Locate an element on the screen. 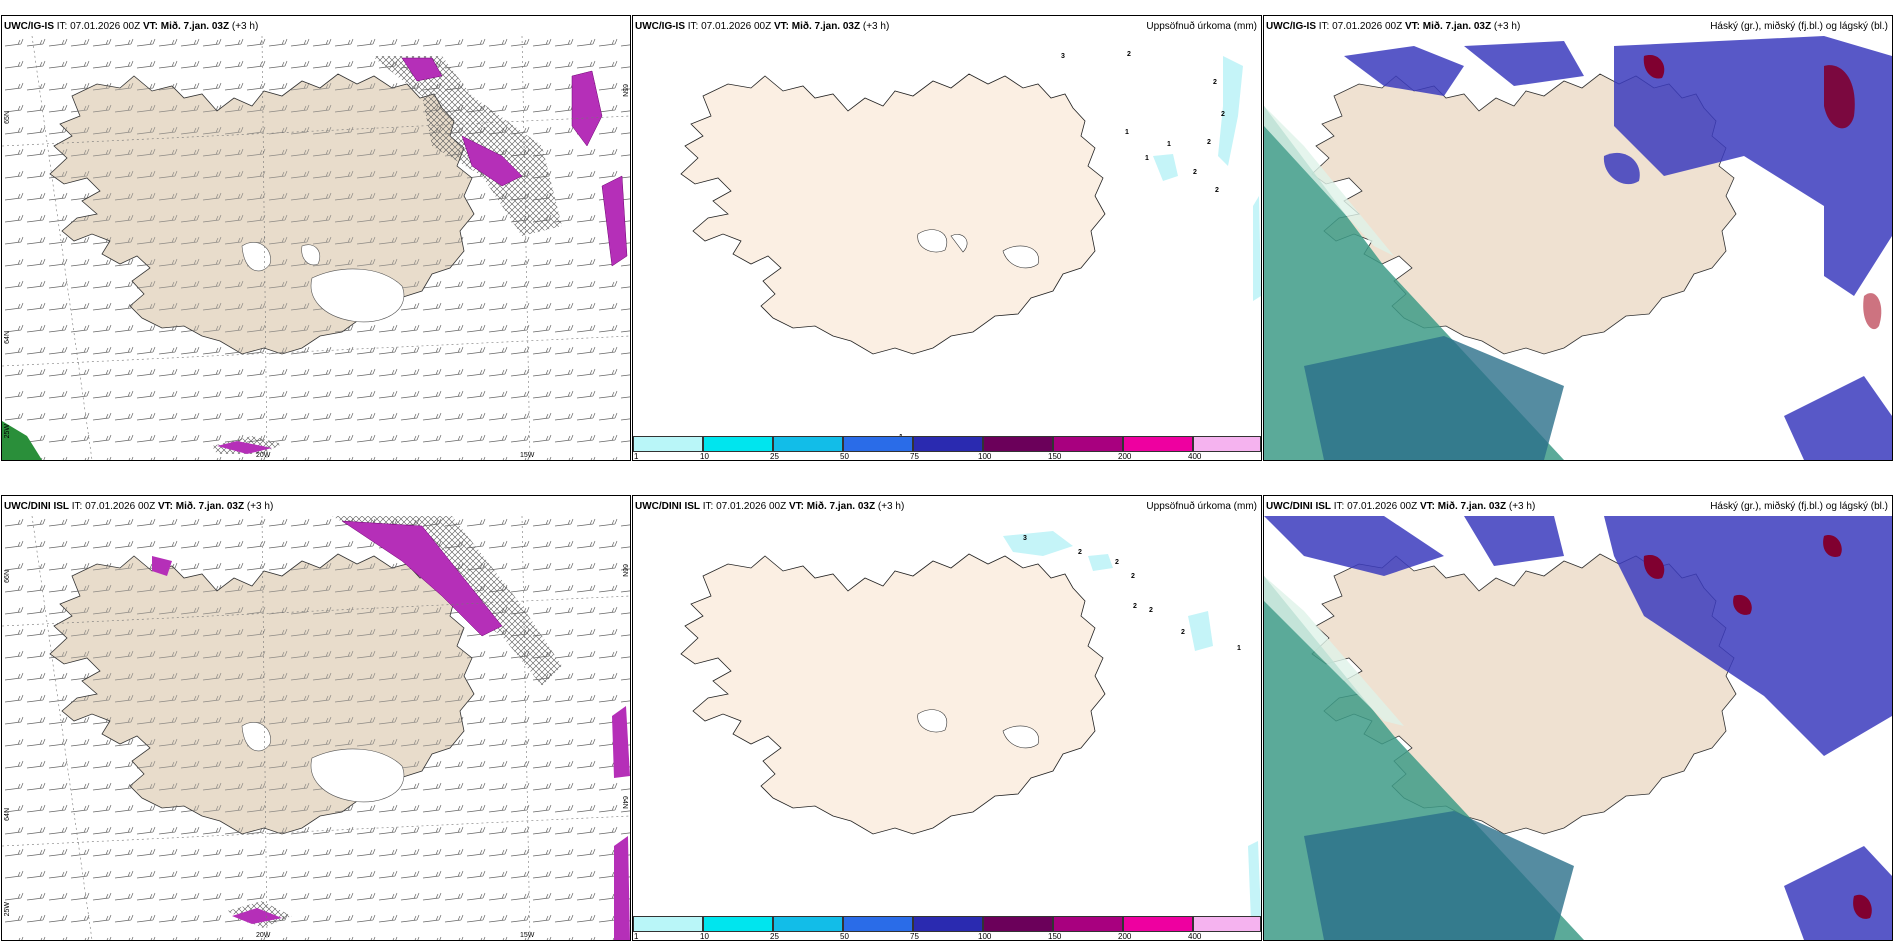  lat-label: 66N is located at coordinates (7, 576).